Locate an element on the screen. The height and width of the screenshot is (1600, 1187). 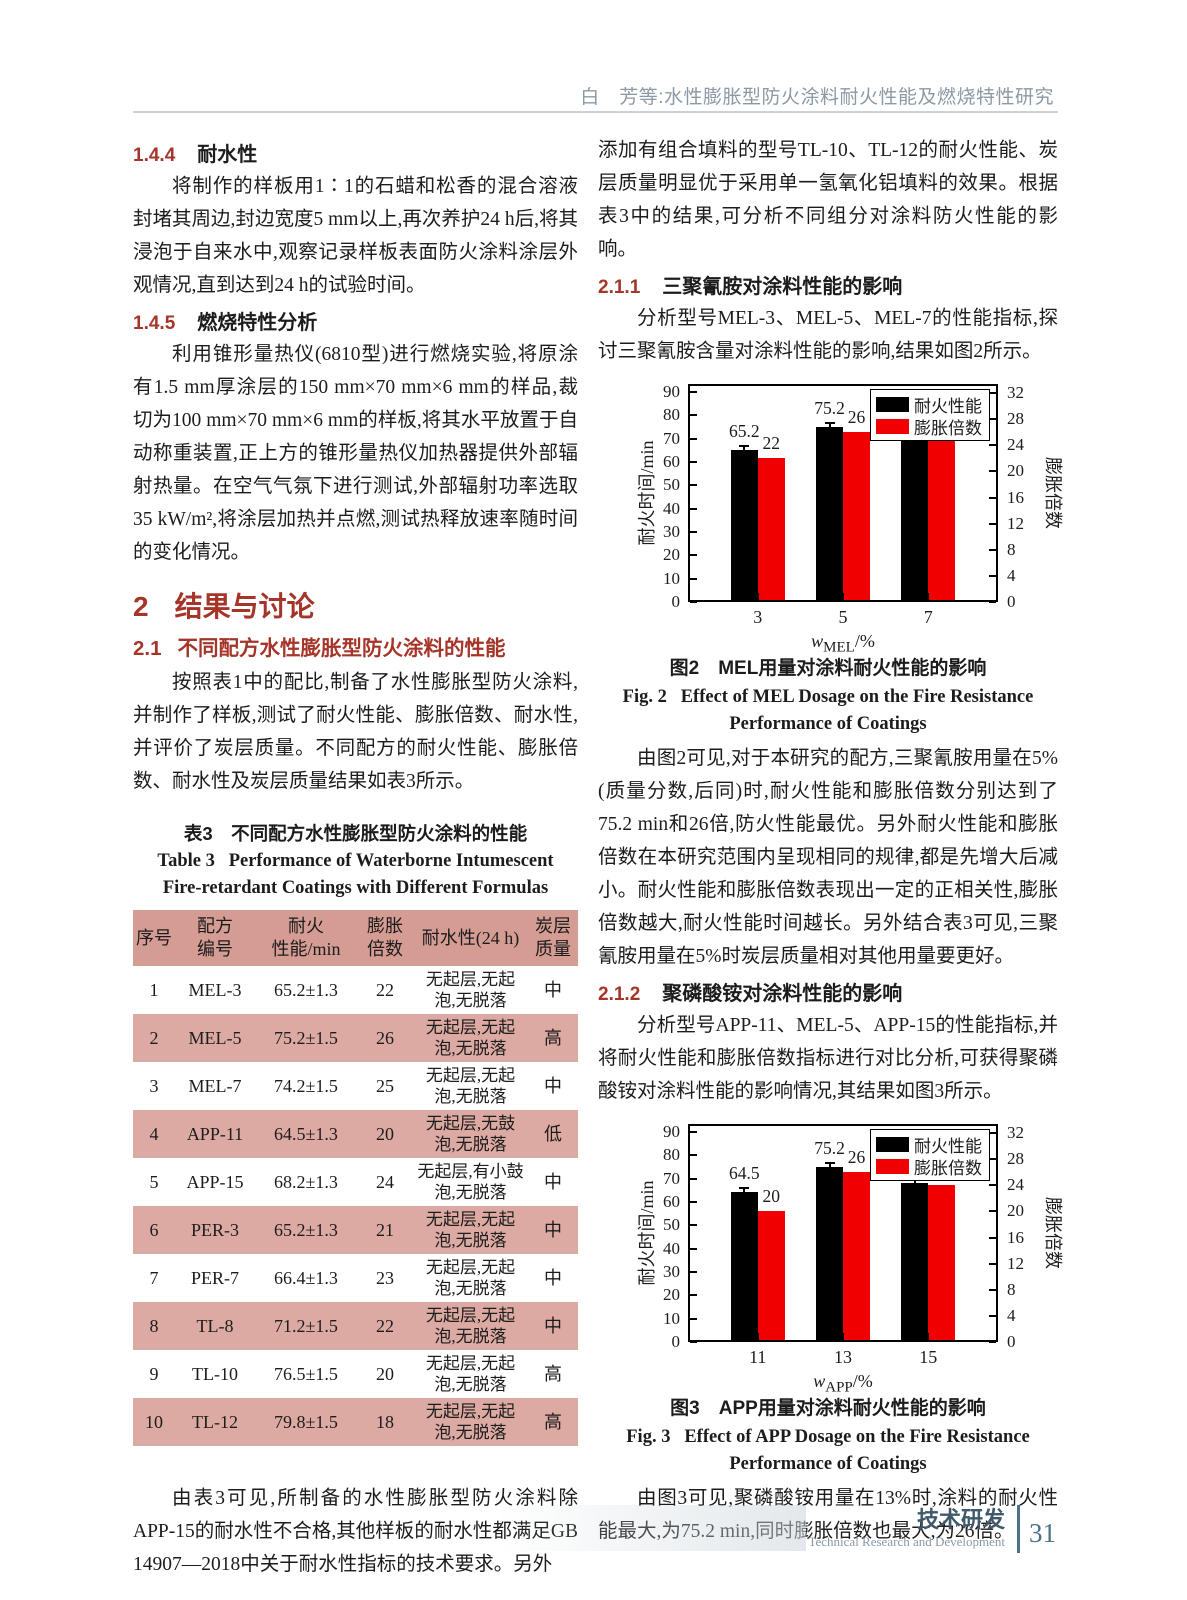
left-axis-tick-label: 10 is located at coordinates (671, 578).